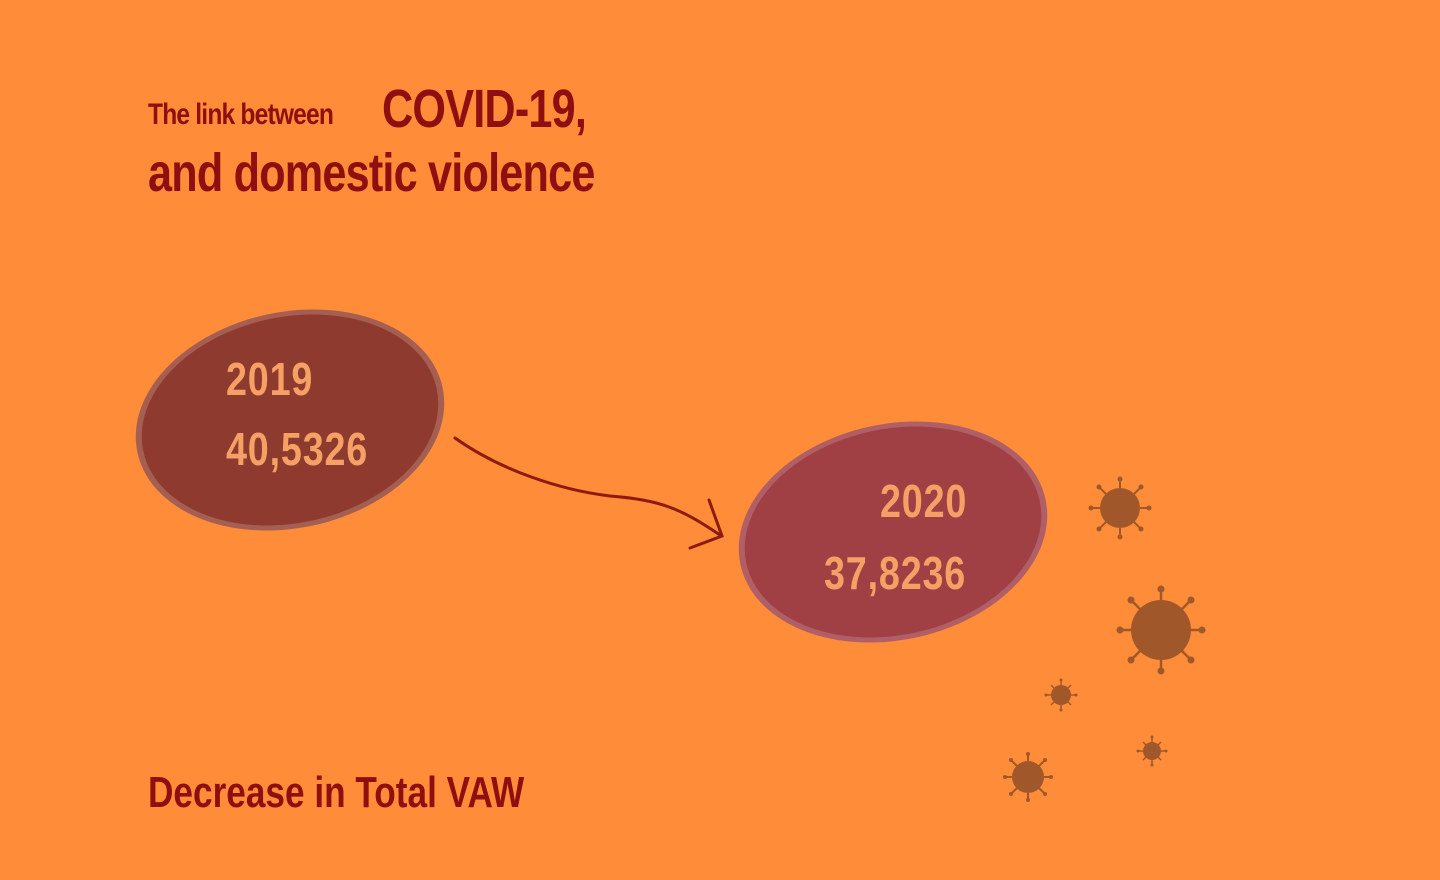 Image resolution: width=1440 pixels, height=880 pixels. Describe the element at coordinates (297, 449) in the screenshot. I see `bubble-2019-value: 40,5326` at that location.